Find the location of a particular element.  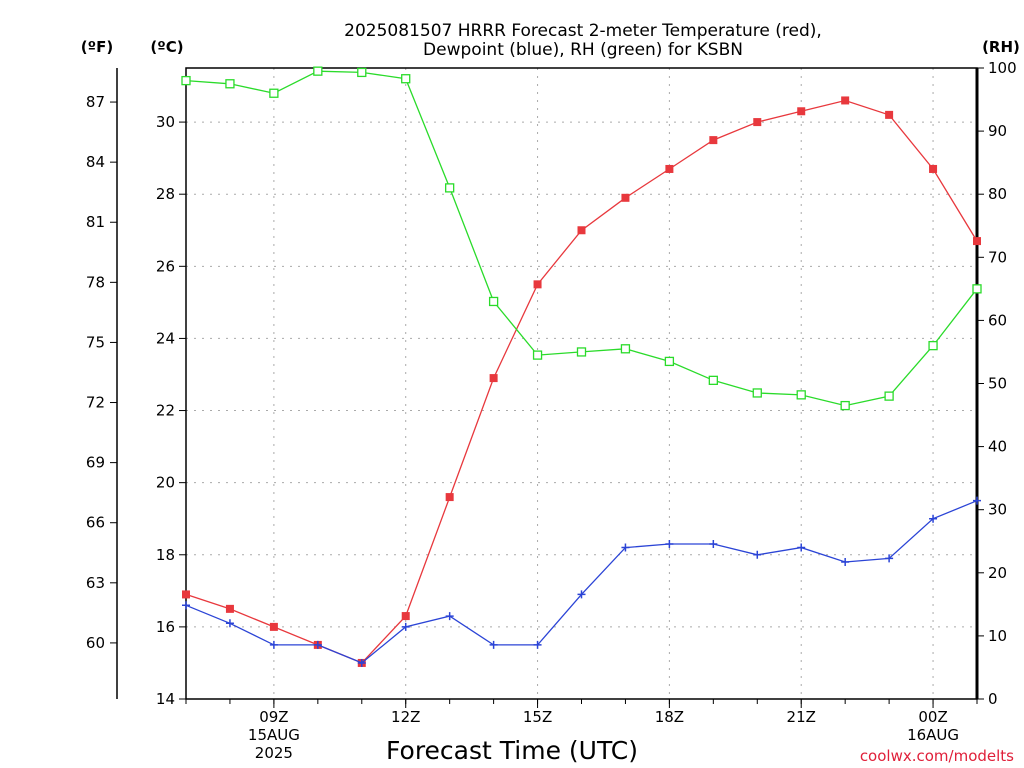

x-tick-label: 16AUG is located at coordinates (933, 735).